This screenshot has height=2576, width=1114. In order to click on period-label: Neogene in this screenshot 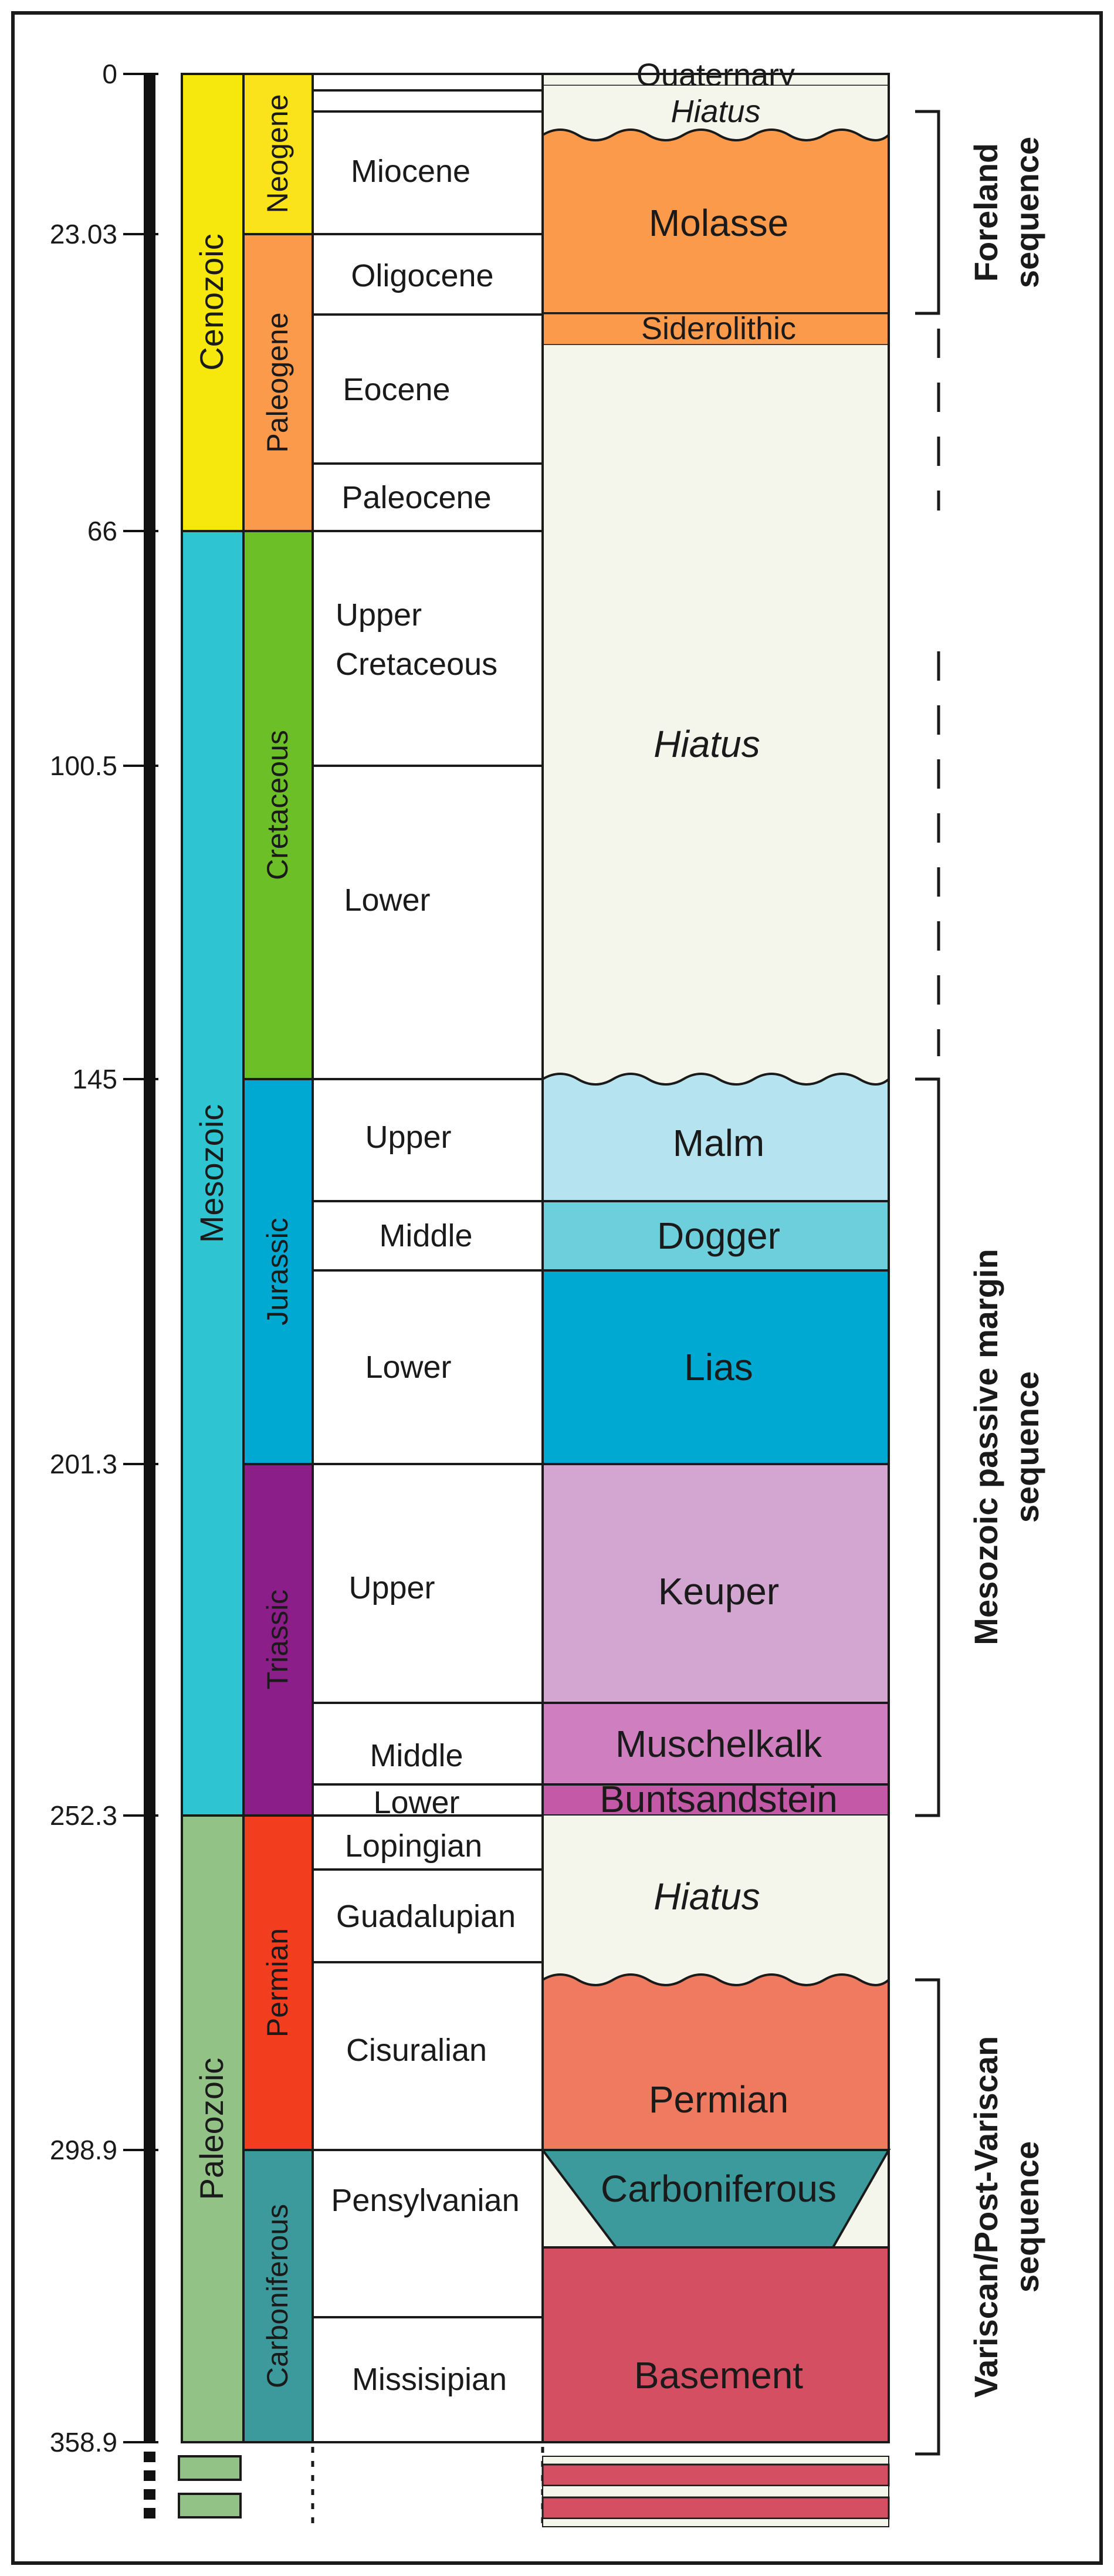, I will do `click(277, 154)`.